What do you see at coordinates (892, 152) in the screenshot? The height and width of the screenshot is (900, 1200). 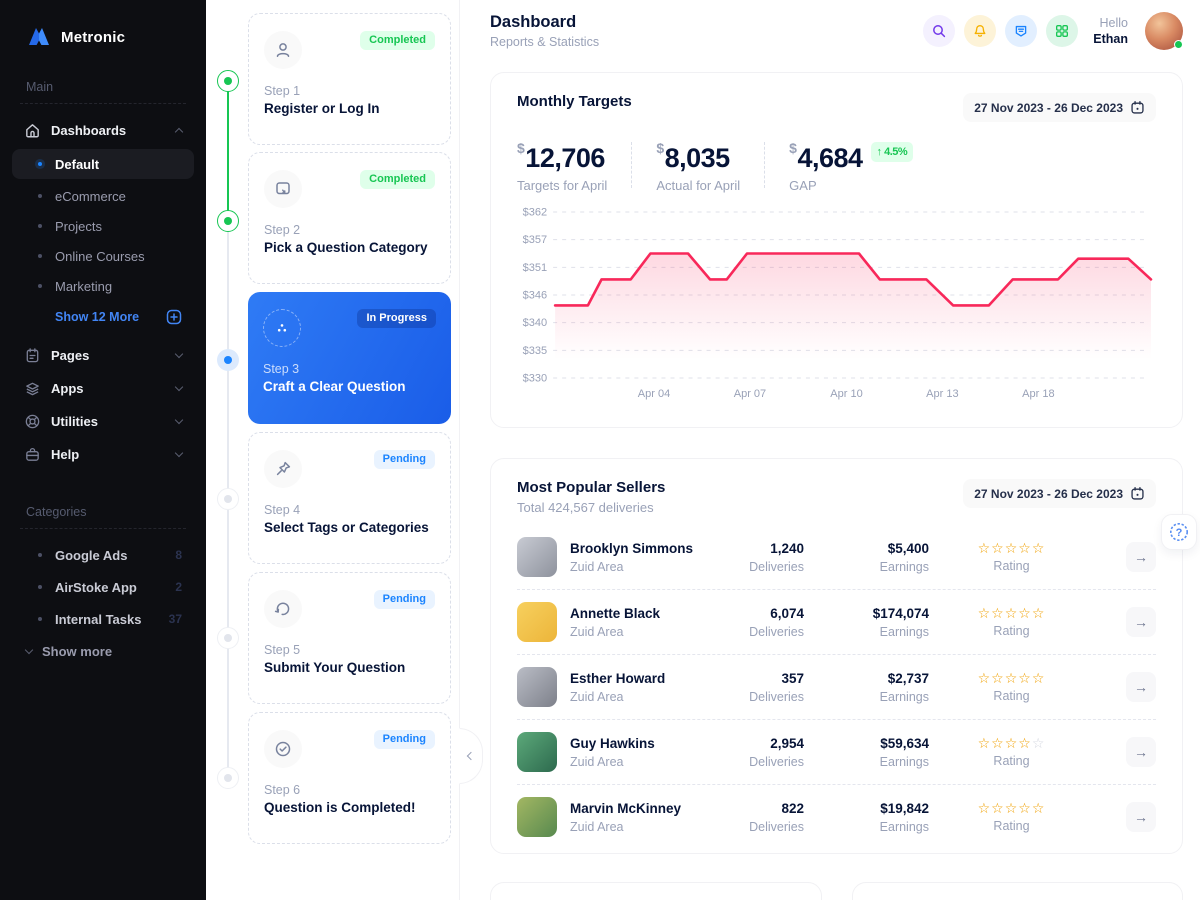 I see `growth-badge: ↑ 4.5%` at bounding box center [892, 152].